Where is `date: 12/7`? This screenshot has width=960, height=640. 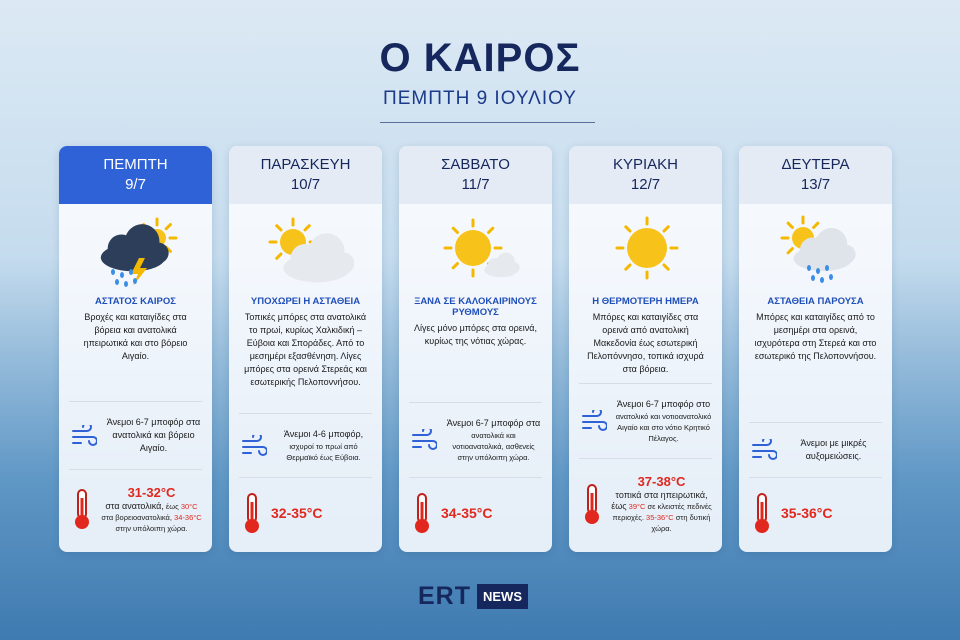 date: 12/7 is located at coordinates (645, 184).